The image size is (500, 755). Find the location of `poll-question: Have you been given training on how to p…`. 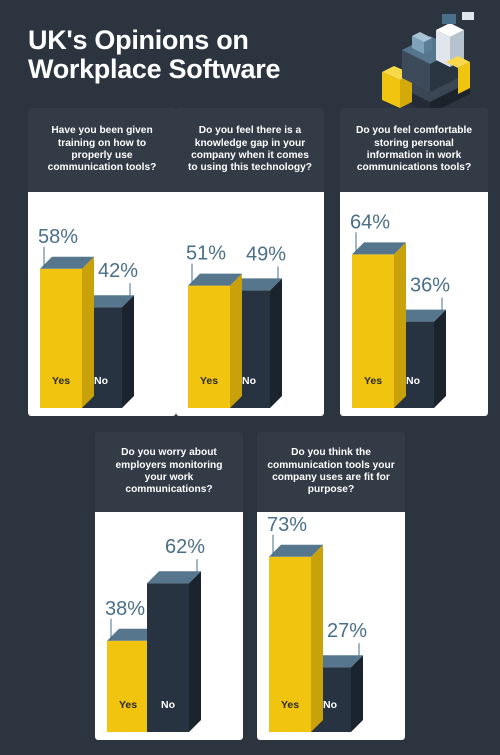

poll-question: Have you been given training on how to p… is located at coordinates (102, 149).